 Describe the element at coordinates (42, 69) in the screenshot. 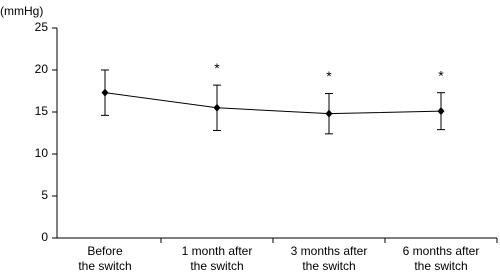

I see `y-tick-label: 20` at that location.